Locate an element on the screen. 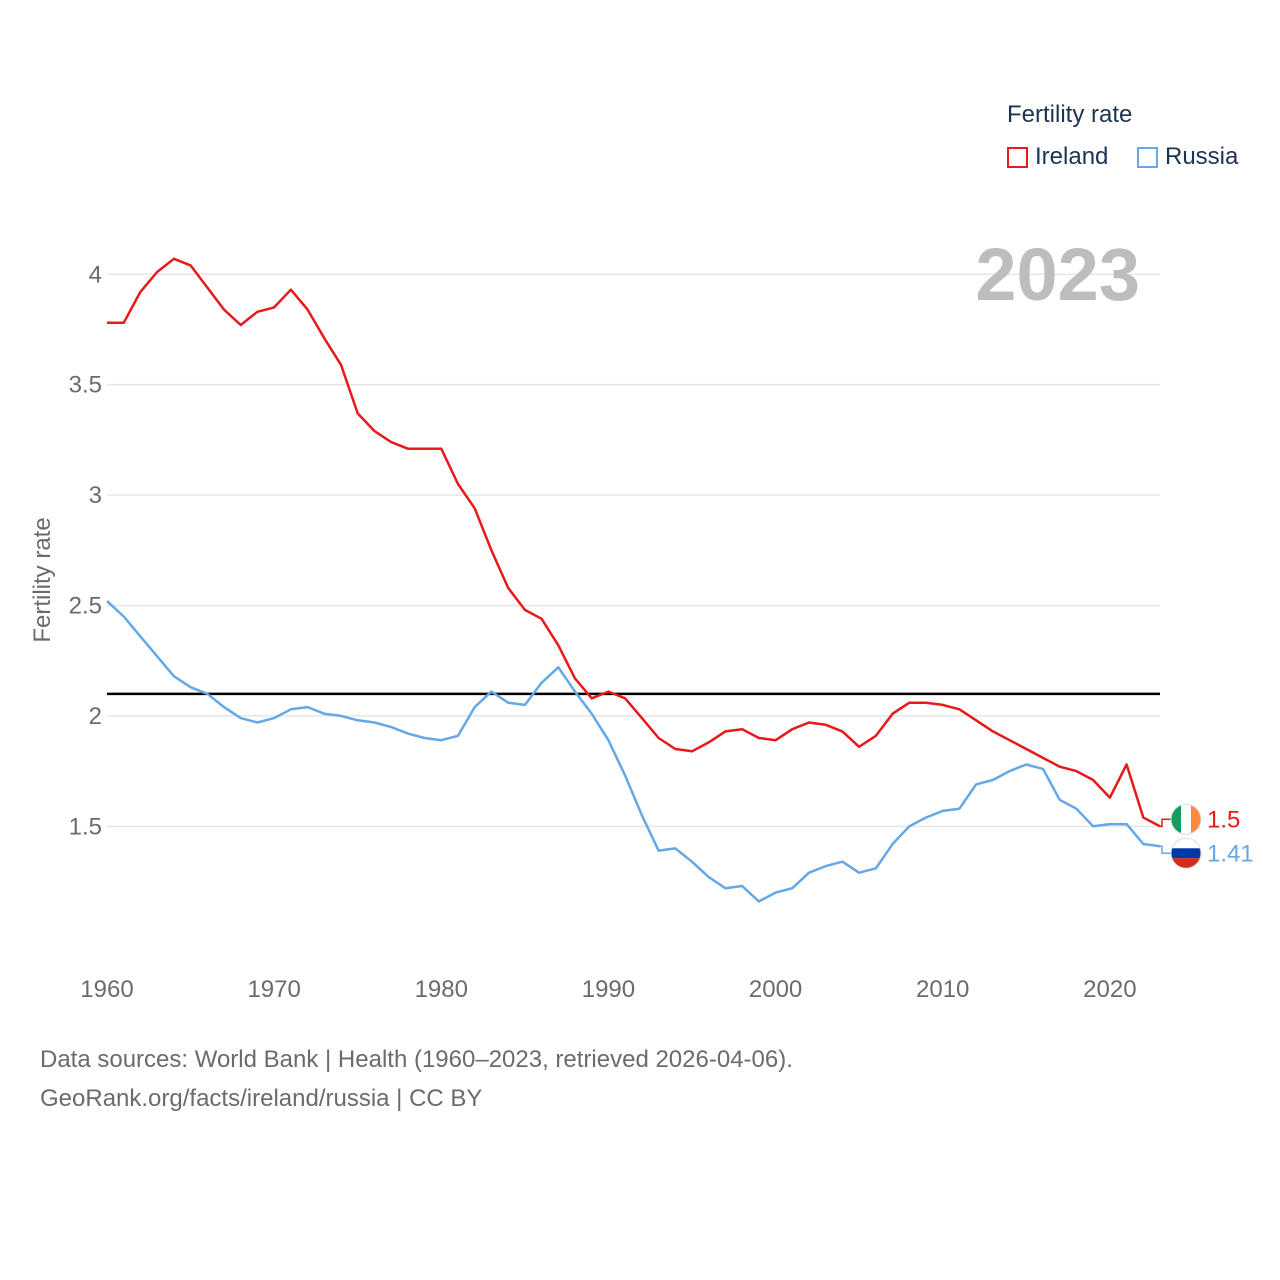 This screenshot has height=1280, width=1280. x-tick-label: 1970 is located at coordinates (273, 989).